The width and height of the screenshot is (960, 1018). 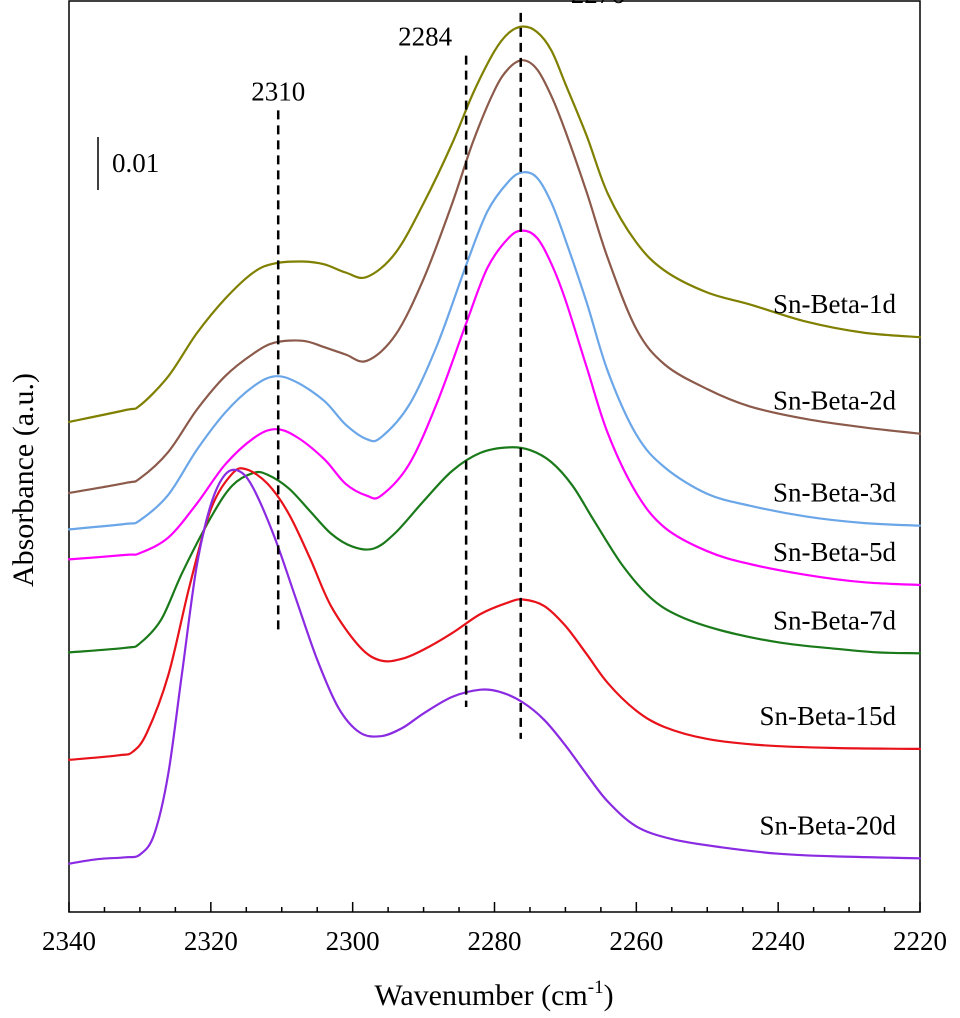 I want to click on x-tick-label: 2300, so click(x=353, y=941).